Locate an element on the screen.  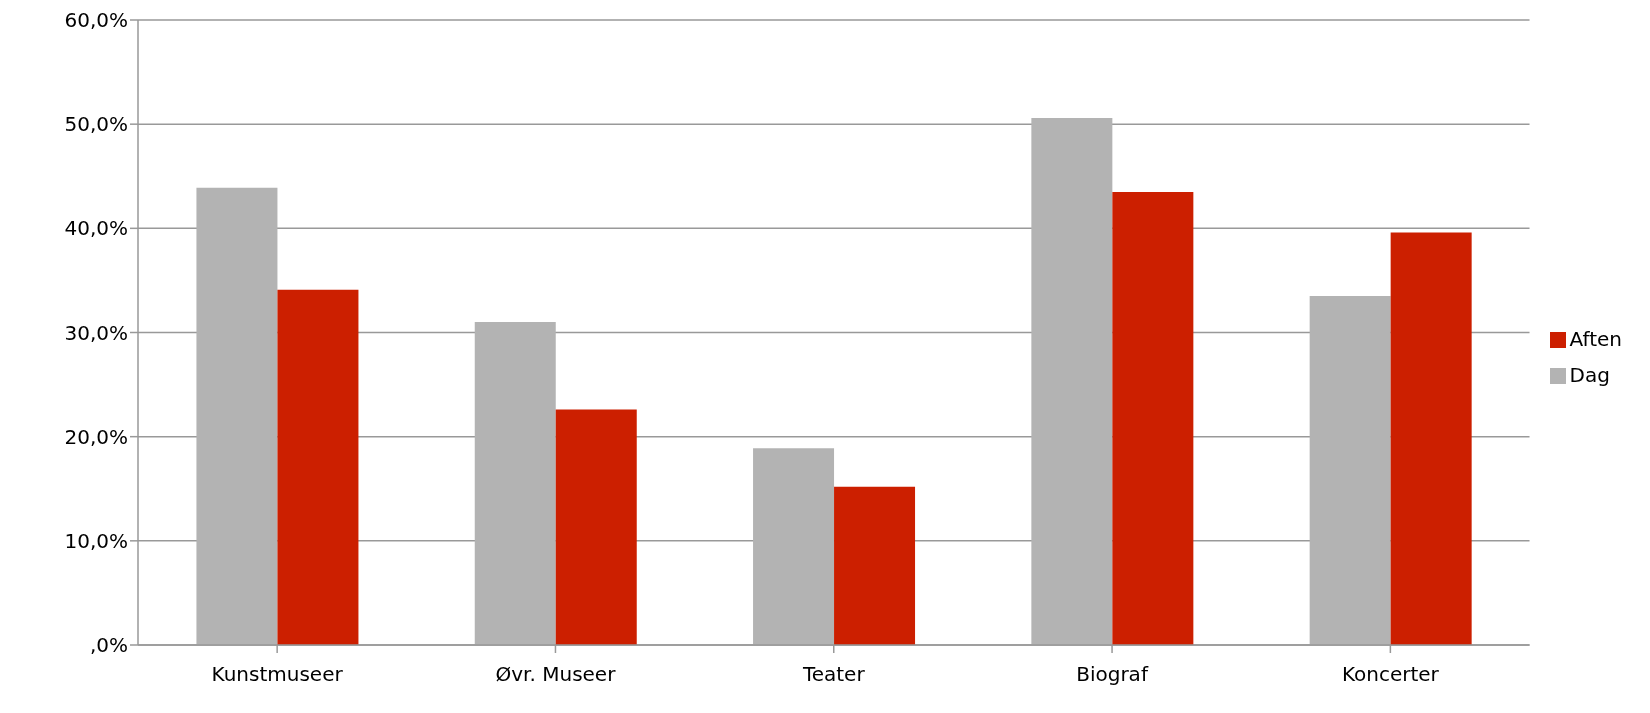
x-tick-label: Biograf is located at coordinates (1112, 674).